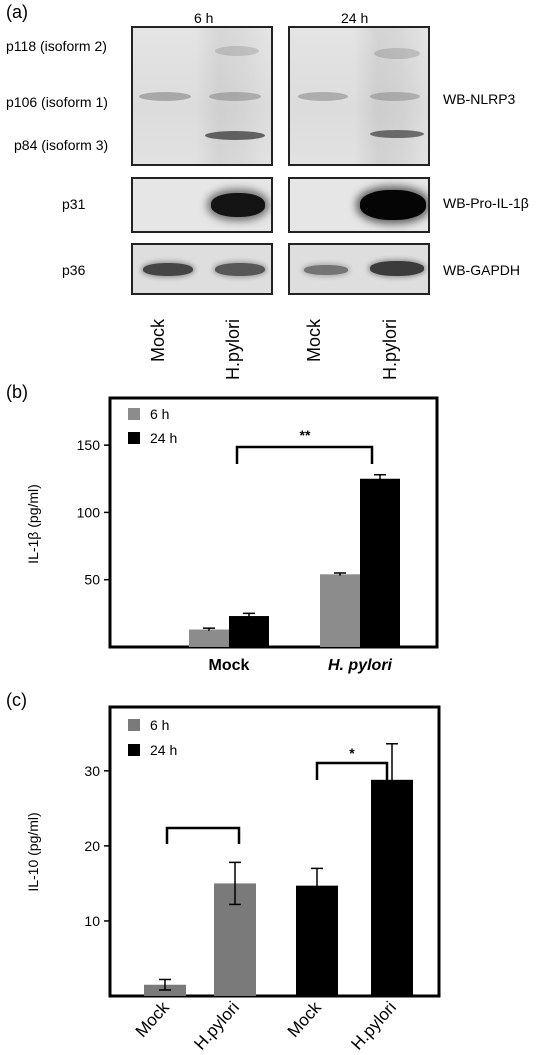  What do you see at coordinates (359, 269) in the screenshot?
I see `blot-gapdh-24h` at bounding box center [359, 269].